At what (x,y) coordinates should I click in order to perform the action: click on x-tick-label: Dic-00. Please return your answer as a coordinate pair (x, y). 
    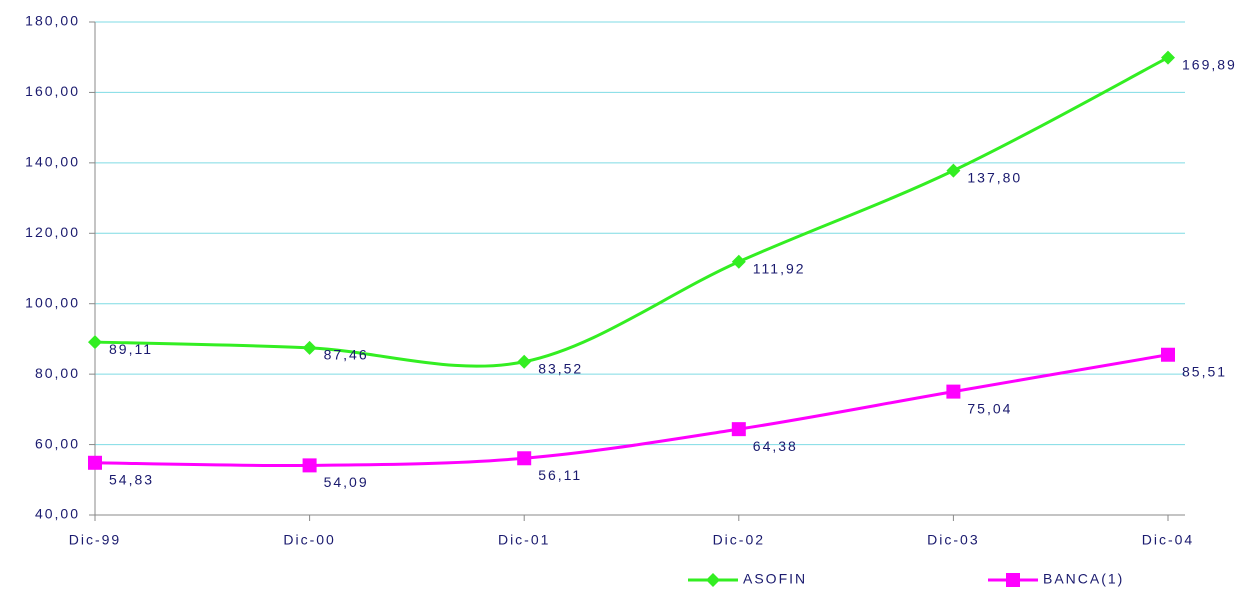
    Looking at the image, I should click on (309, 540).